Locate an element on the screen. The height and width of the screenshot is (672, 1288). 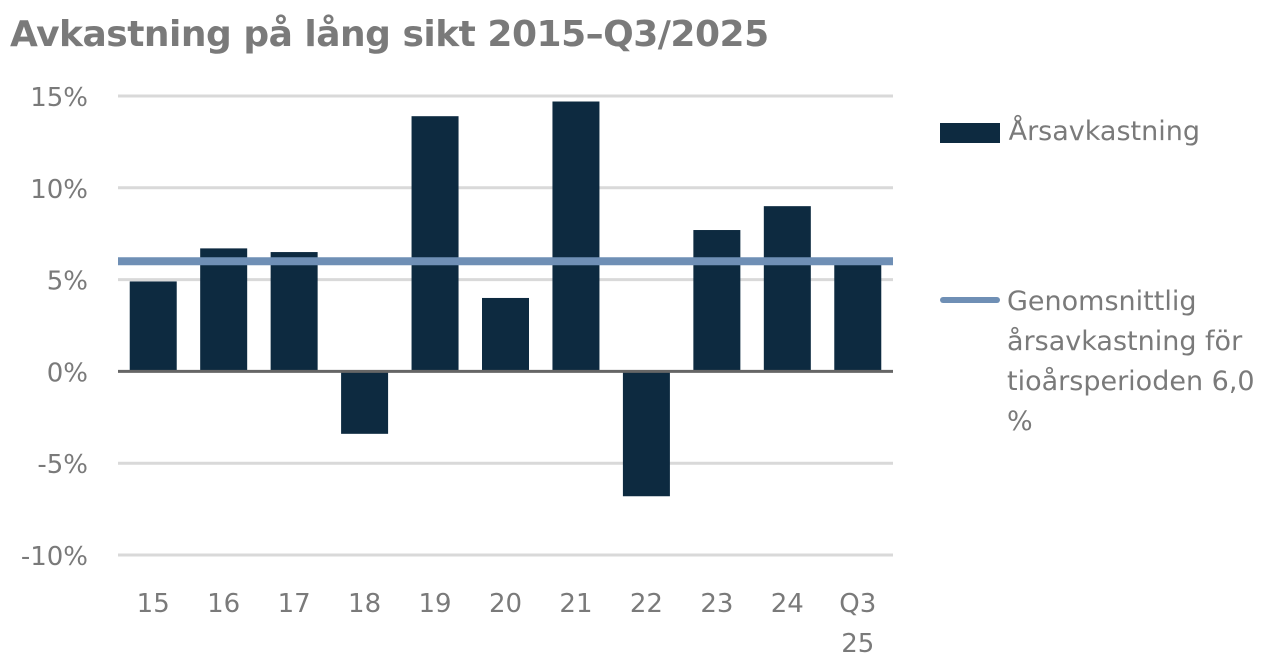
legend-swatch-line is located at coordinates (970, 300).